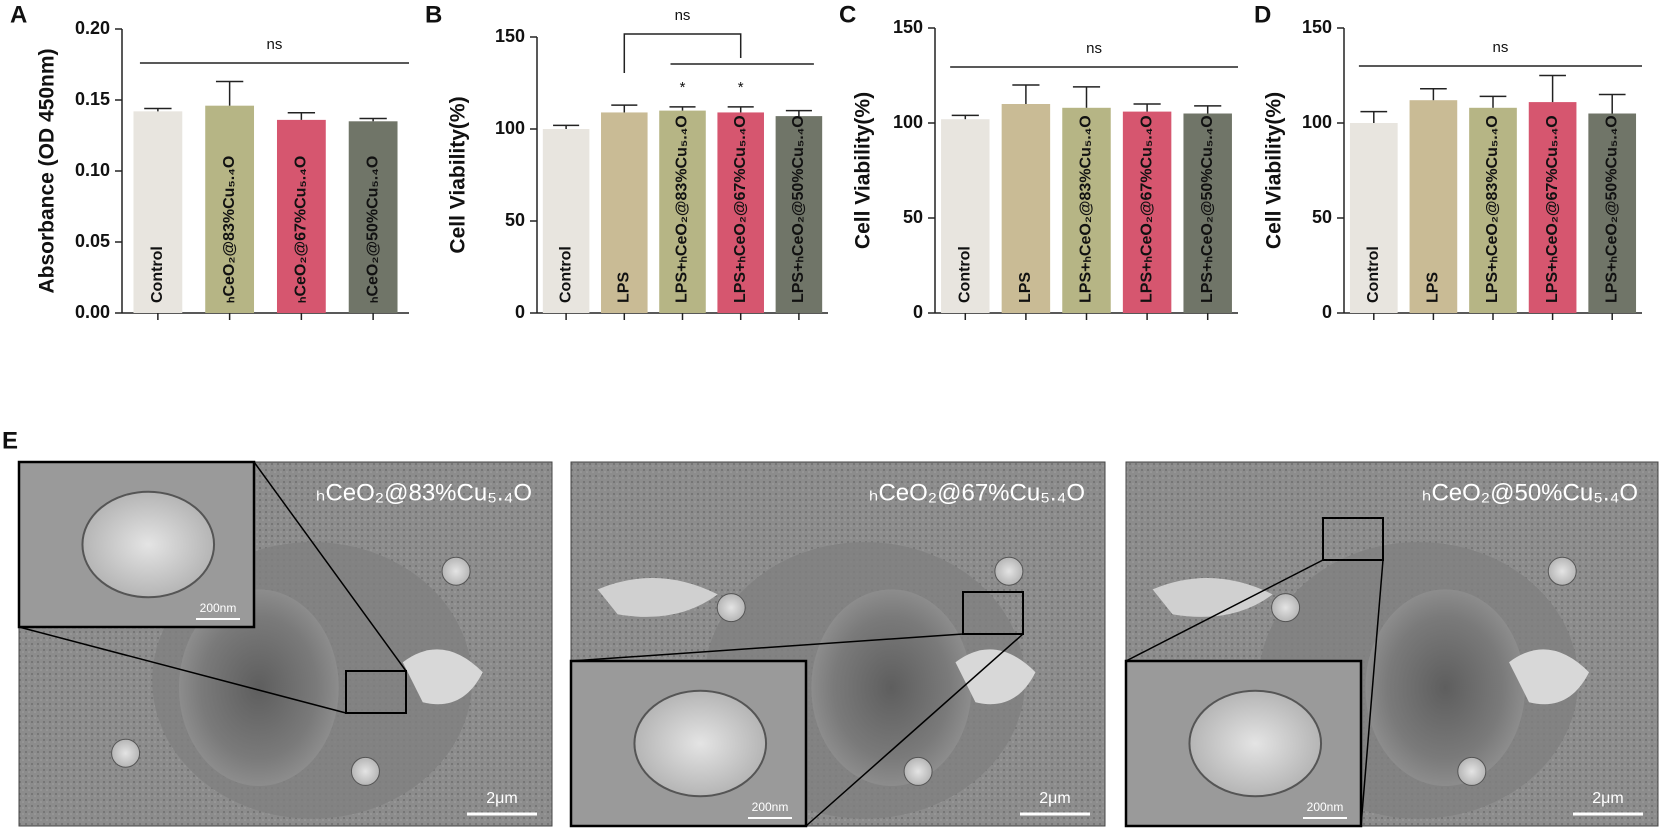 The height and width of the screenshot is (833, 1666). What do you see at coordinates (92, 170) in the screenshot?
I see `y-tick-label: 0.10` at bounding box center [92, 170].